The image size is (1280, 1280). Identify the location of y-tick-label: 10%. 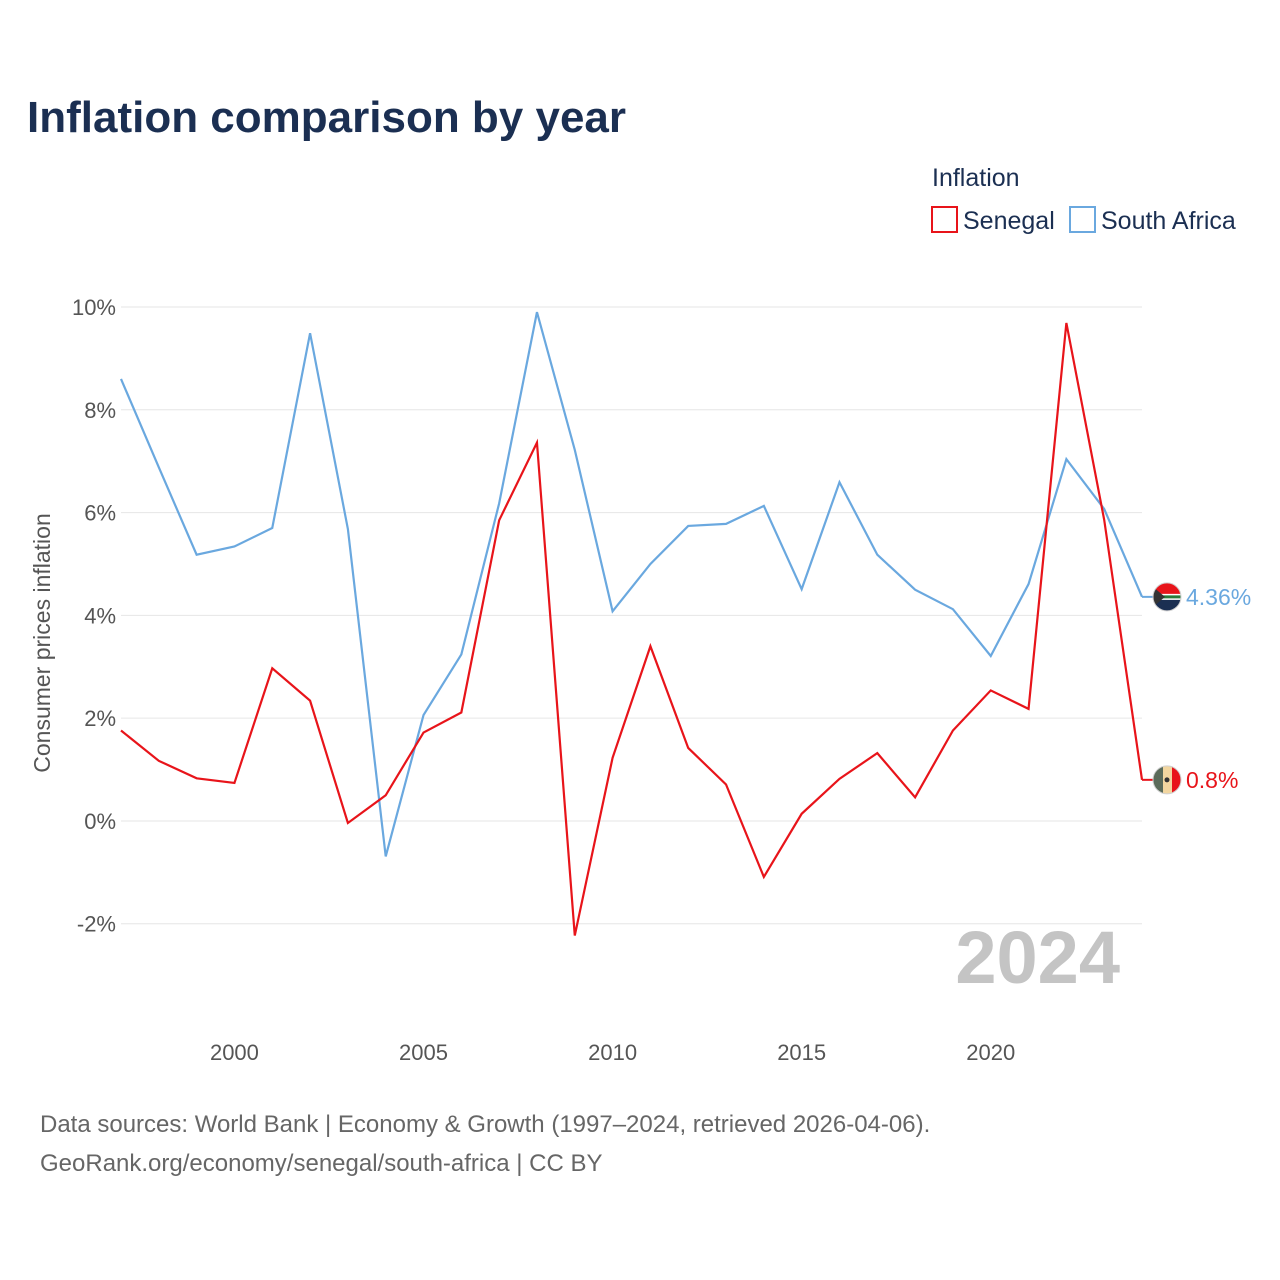
(94, 307).